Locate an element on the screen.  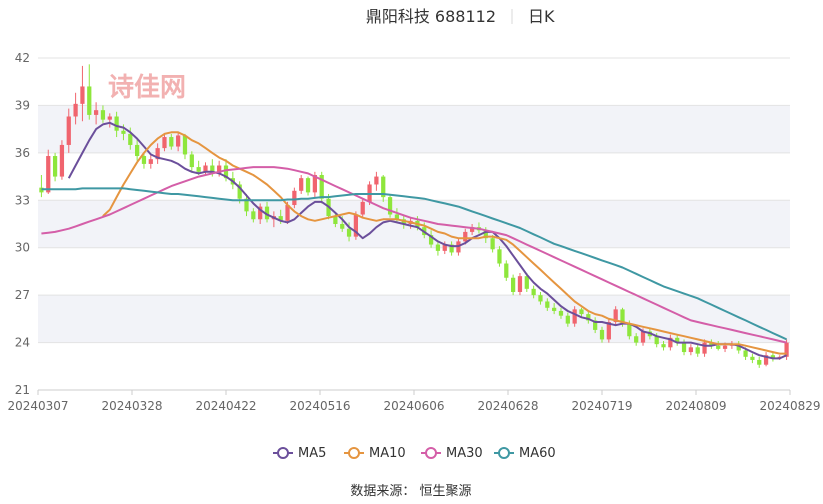
y-tick-label: 42 is located at coordinates (22, 58).